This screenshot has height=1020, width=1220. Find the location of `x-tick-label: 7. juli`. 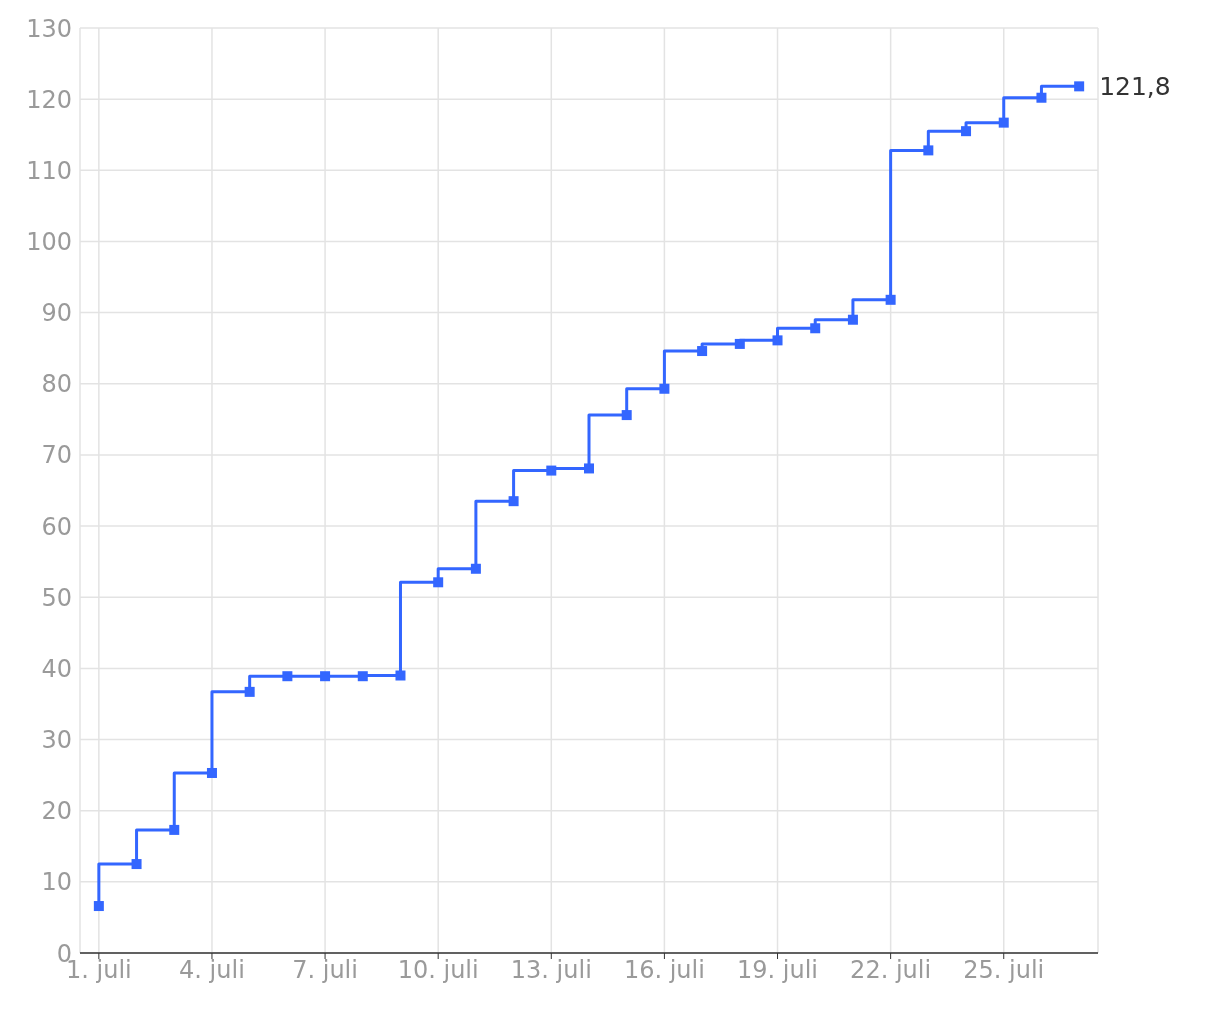

x-tick-label: 7. juli is located at coordinates (325, 970).